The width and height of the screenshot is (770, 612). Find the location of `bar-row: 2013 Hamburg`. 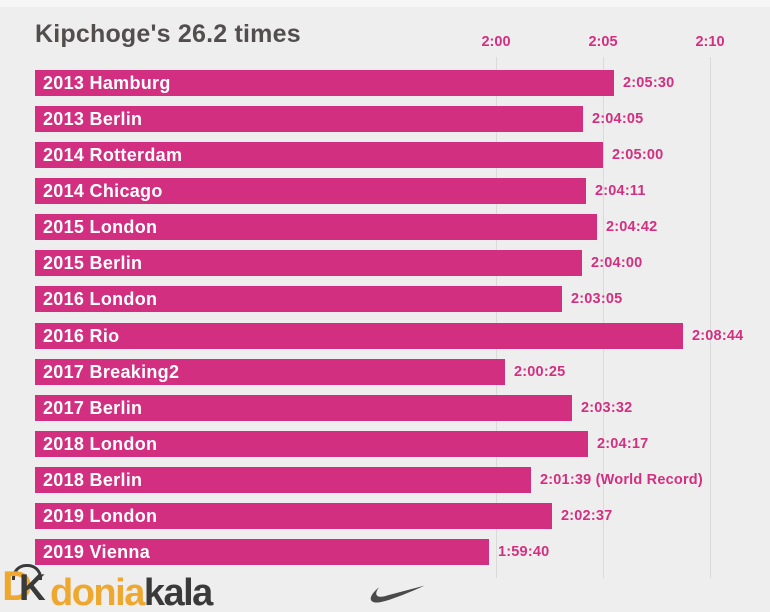

bar-row: 2013 Hamburg is located at coordinates (324, 83).